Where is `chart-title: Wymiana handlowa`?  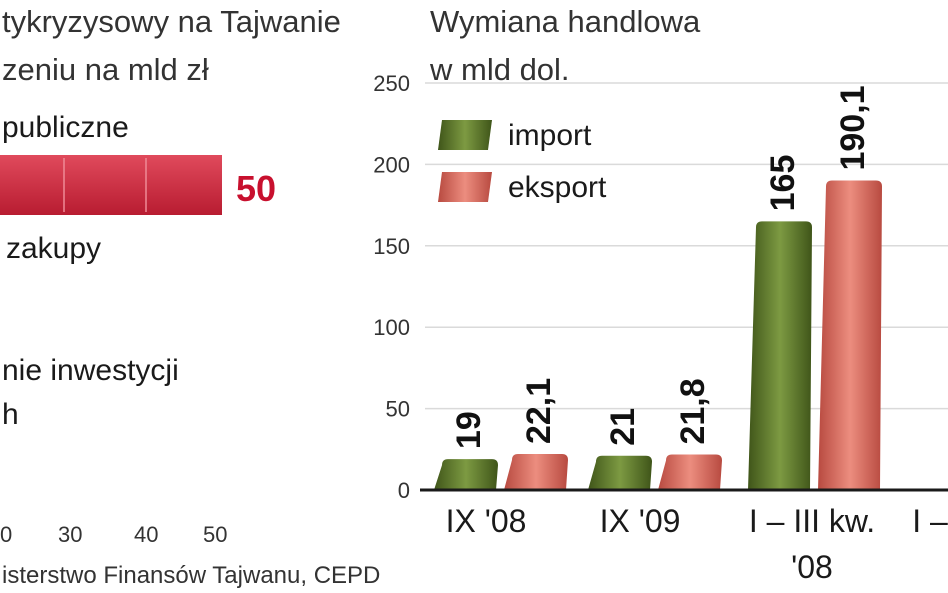
chart-title: Wymiana handlowa is located at coordinates (565, 21).